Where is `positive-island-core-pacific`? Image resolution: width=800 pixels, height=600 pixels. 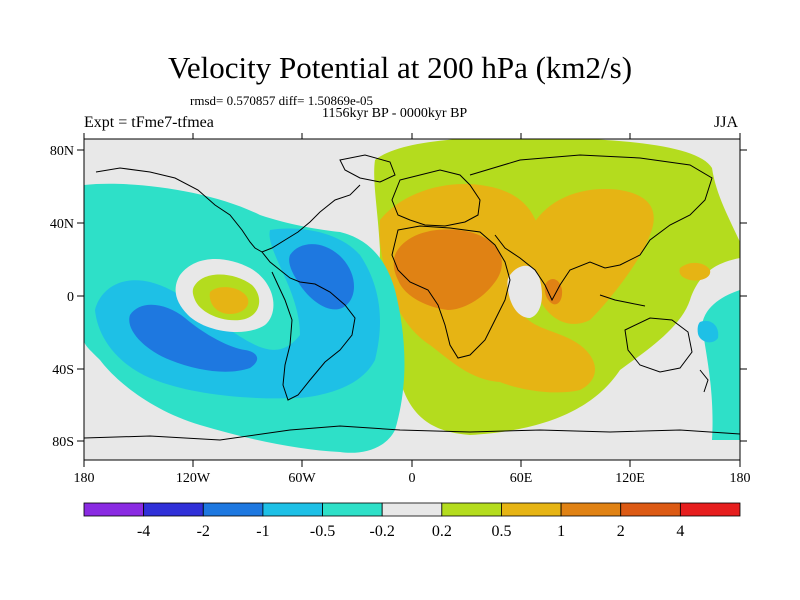
positive-island-core-pacific is located at coordinates (229, 300).